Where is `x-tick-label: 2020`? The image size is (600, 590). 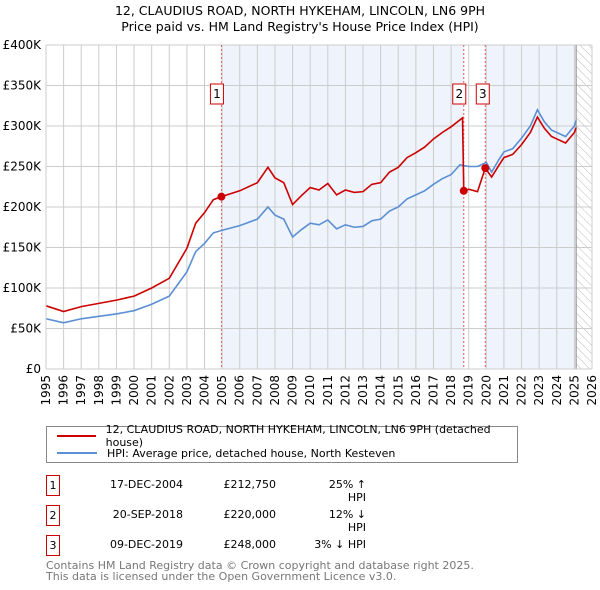
x-tick-label: 2020 is located at coordinates (486, 390).